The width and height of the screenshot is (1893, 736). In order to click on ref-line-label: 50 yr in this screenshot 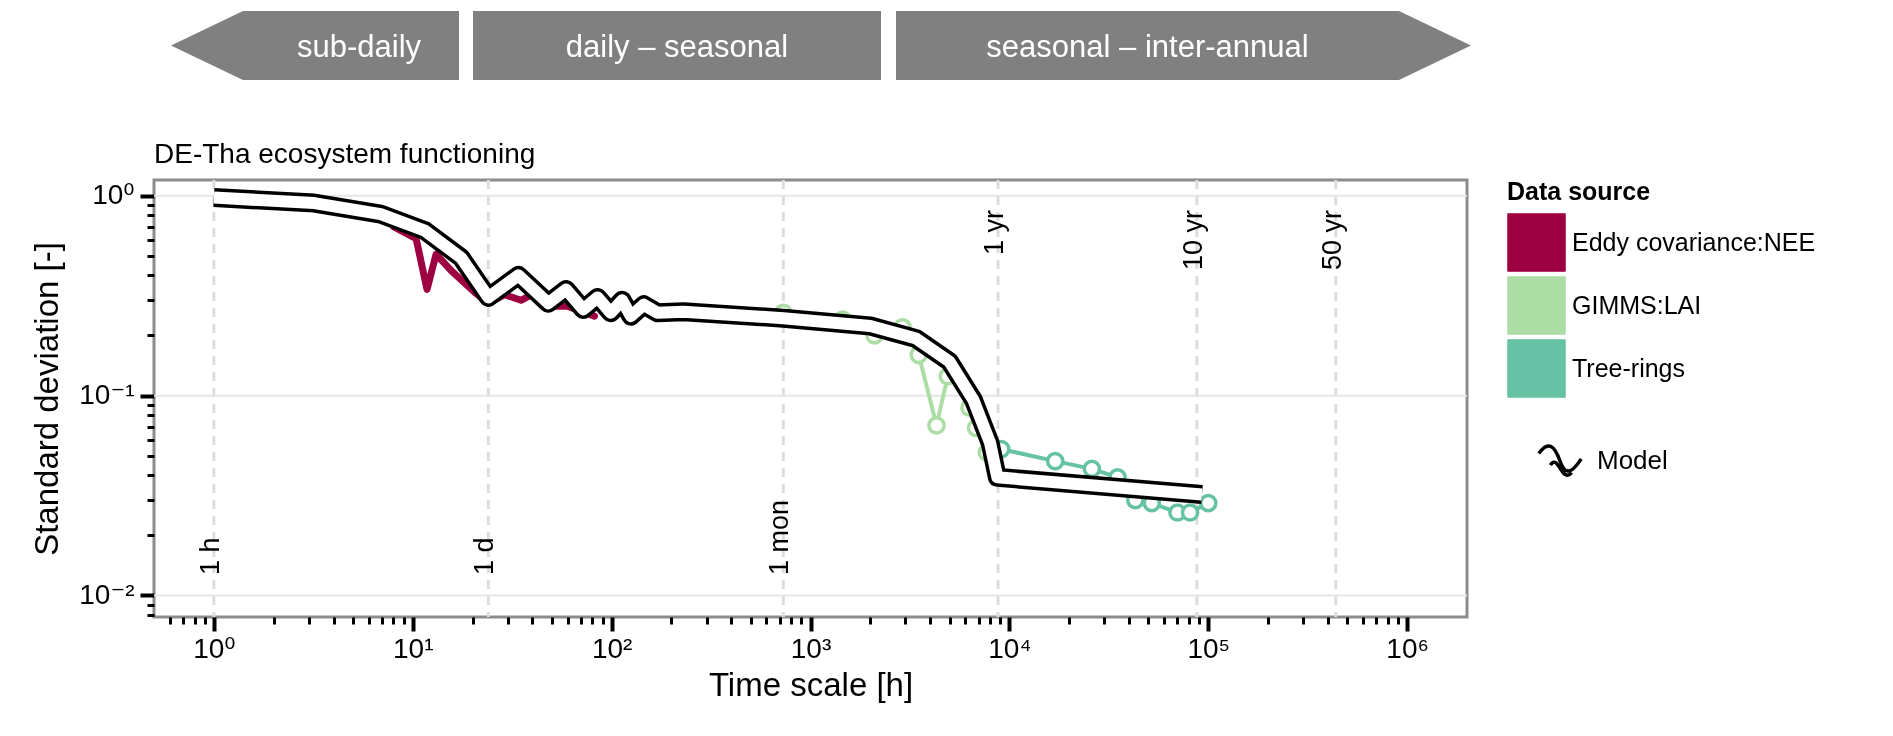, I will do `click(1331, 240)`.